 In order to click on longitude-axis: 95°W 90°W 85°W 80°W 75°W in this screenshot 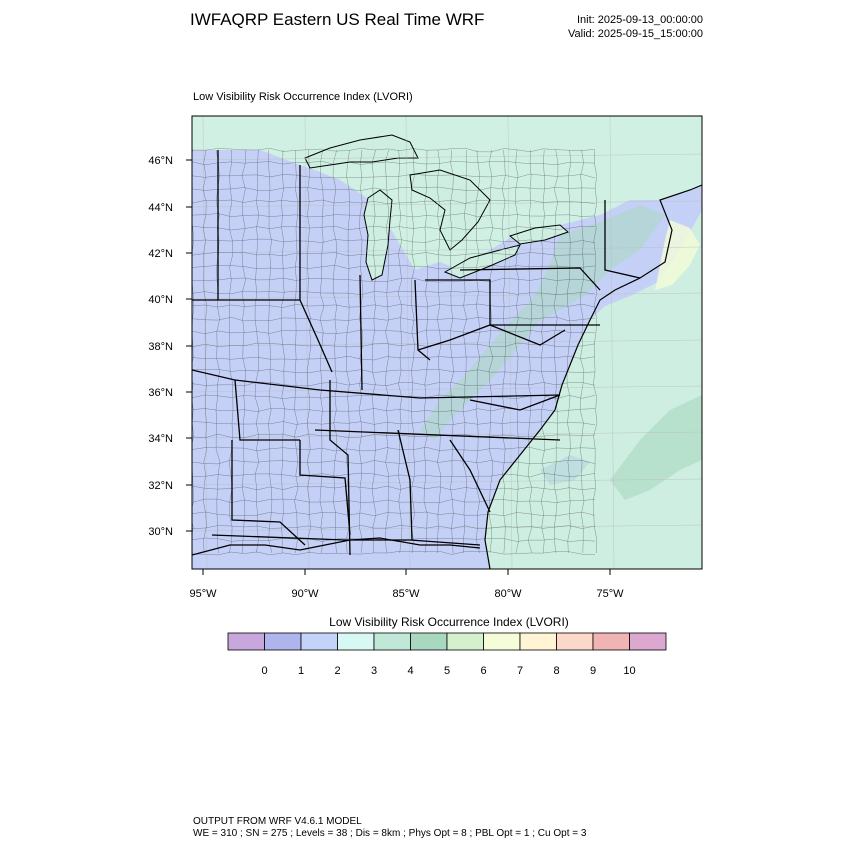, I will do `click(406, 584)`.